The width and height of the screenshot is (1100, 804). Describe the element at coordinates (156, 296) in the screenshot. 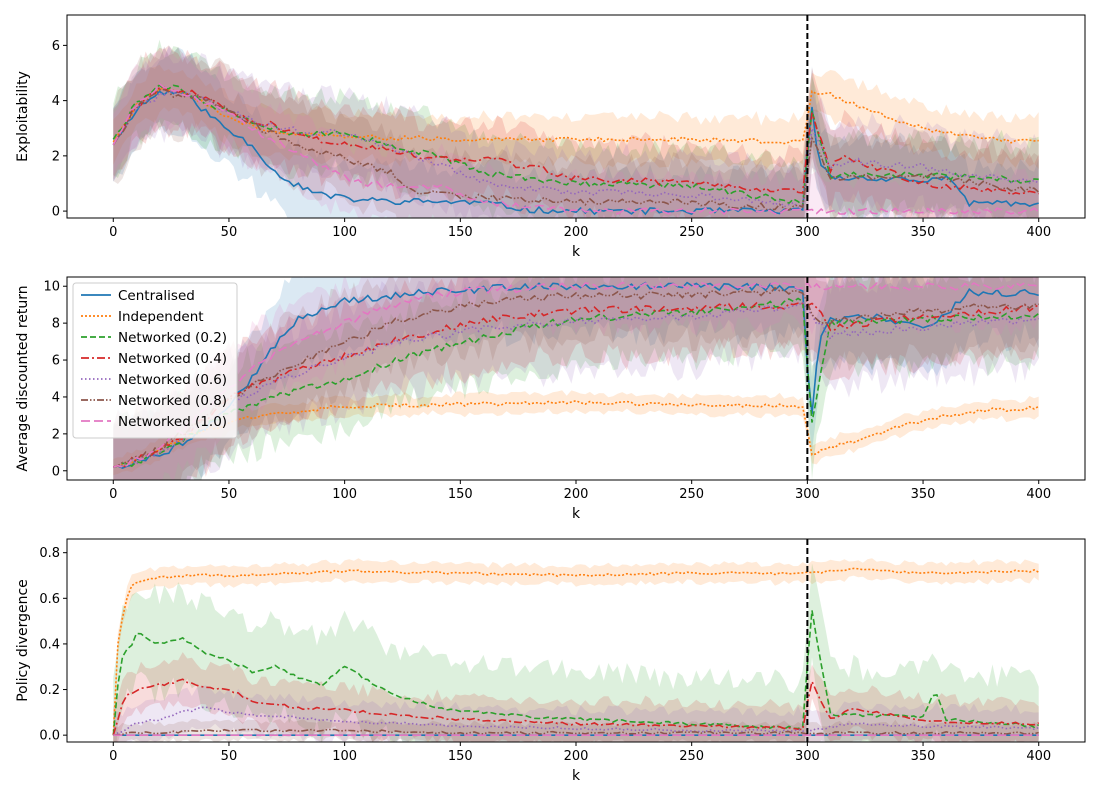

I see `legend-label-centralised: Centralised` at that location.